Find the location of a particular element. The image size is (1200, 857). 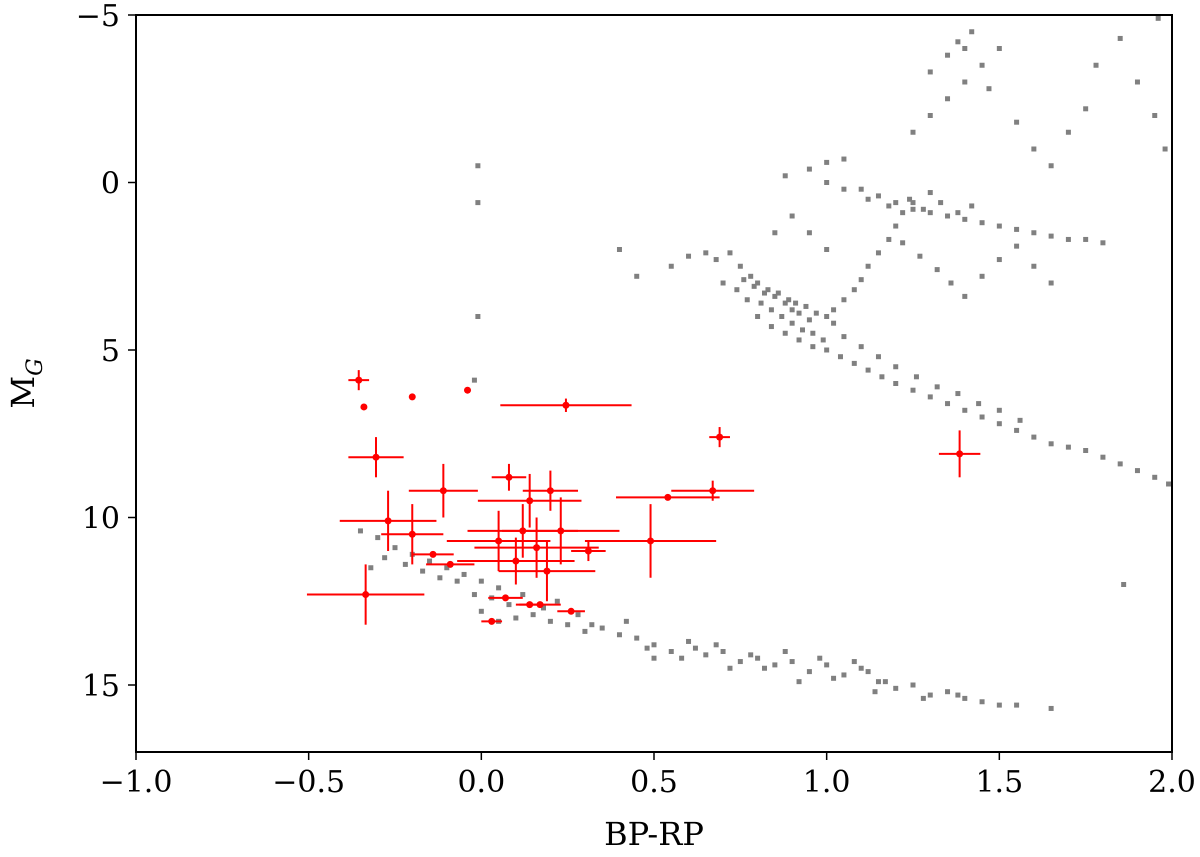

y-axis-label-main: M is located at coordinates (23, 392).